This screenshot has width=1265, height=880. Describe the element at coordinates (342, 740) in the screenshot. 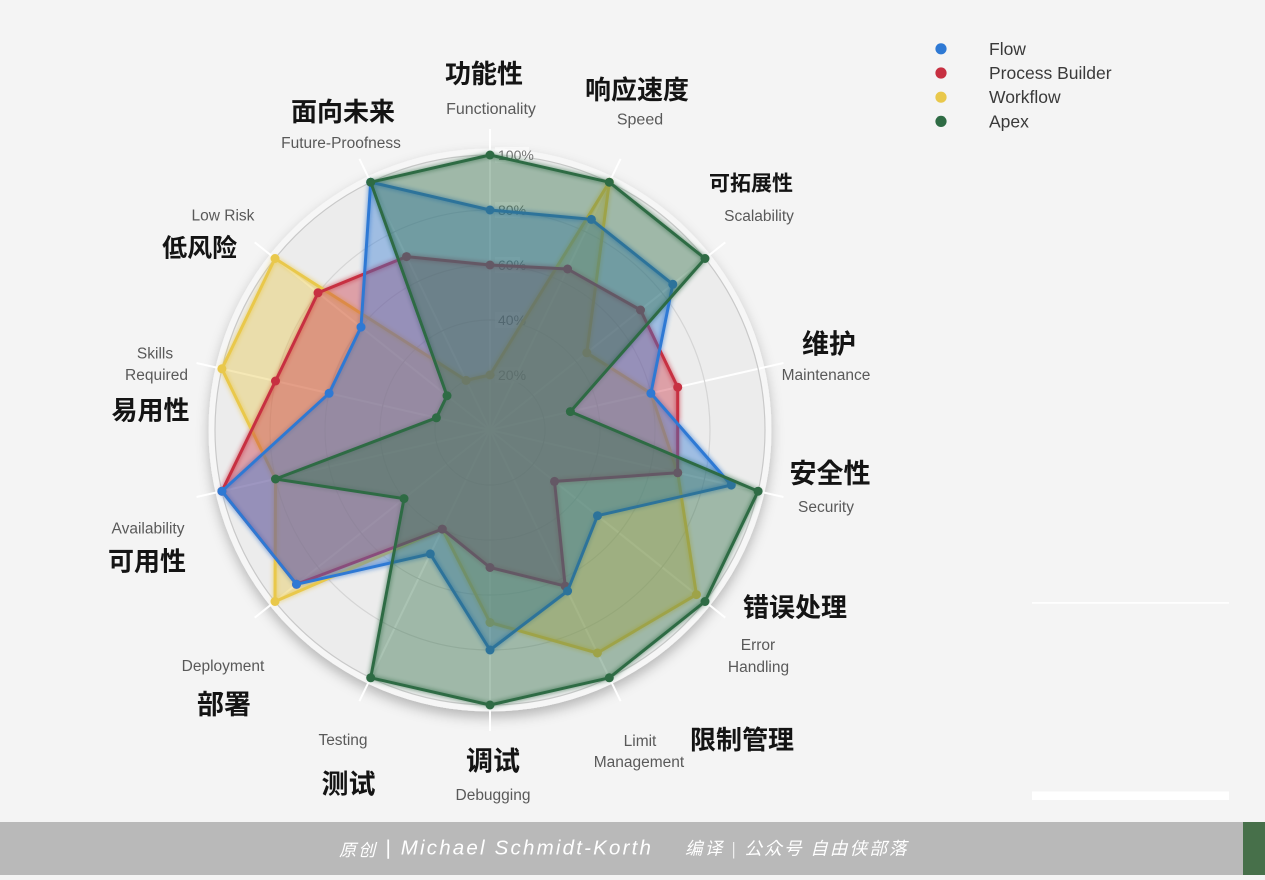

I see `svg-text: Testing` at that location.